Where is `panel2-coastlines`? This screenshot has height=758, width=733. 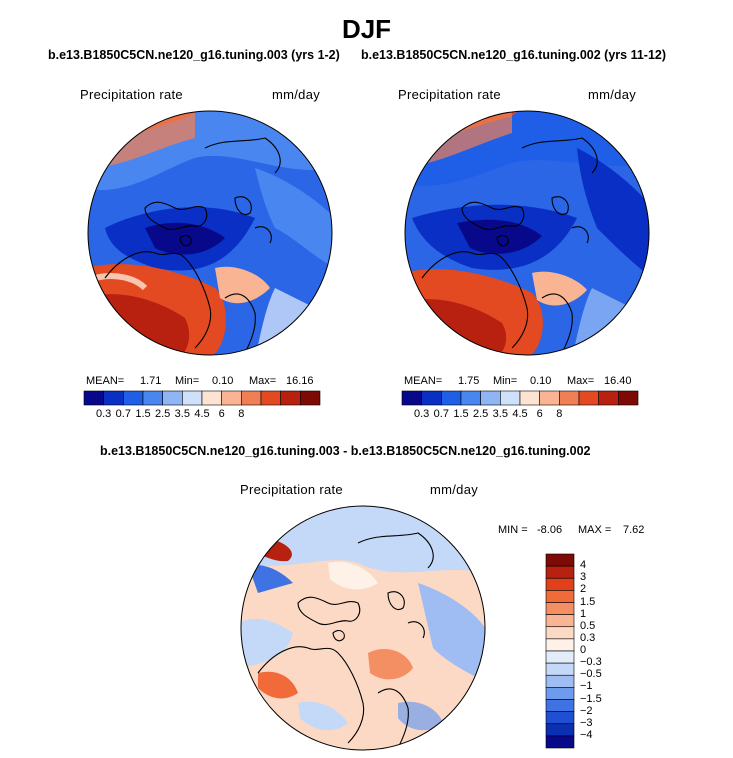
panel2-coastlines is located at coordinates (509, 245).